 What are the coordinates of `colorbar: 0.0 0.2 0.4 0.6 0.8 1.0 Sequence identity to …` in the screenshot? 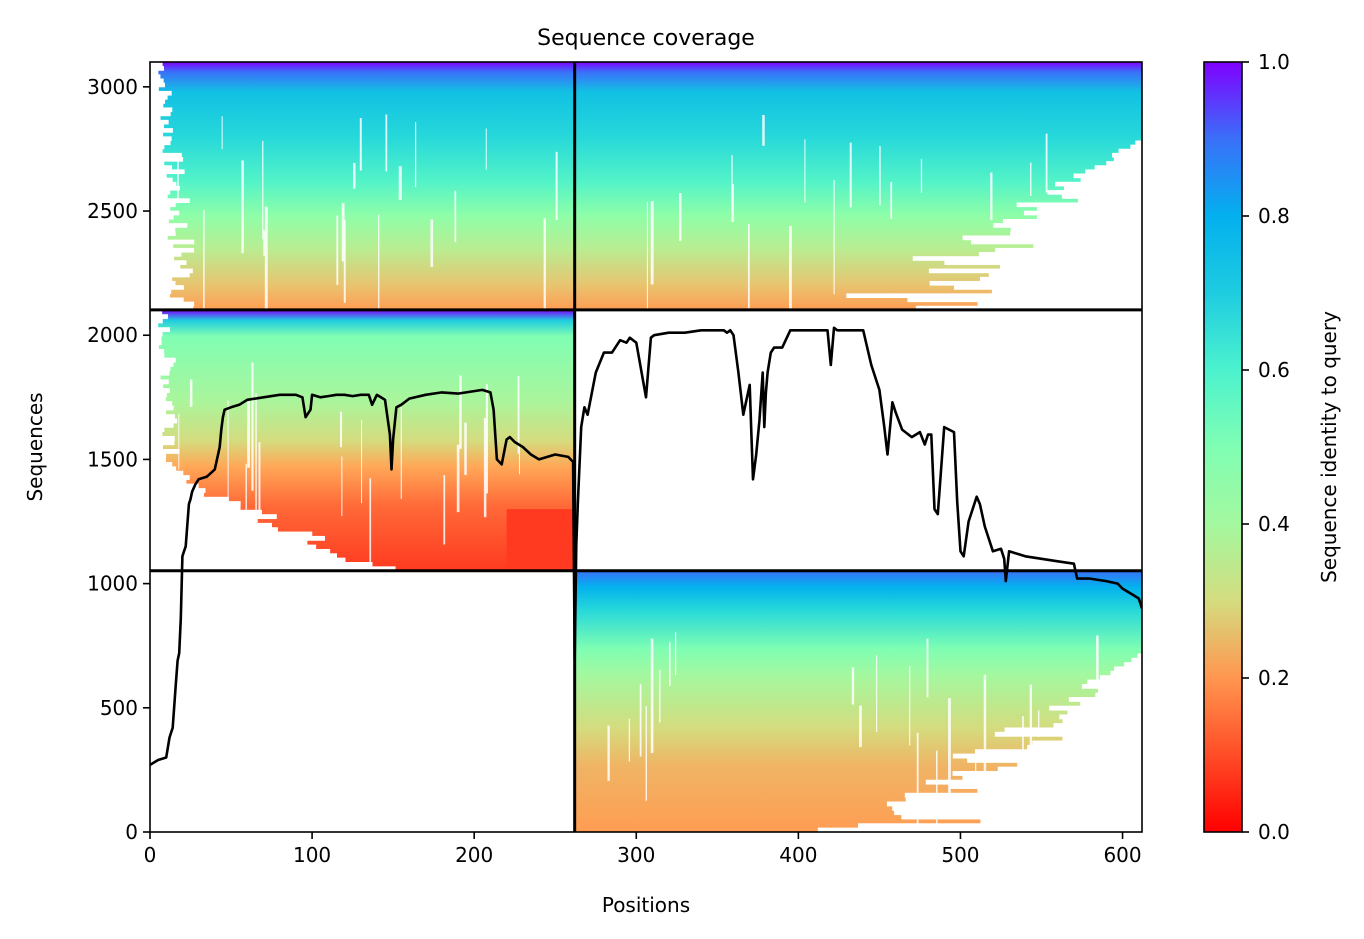 It's located at (1272, 447).